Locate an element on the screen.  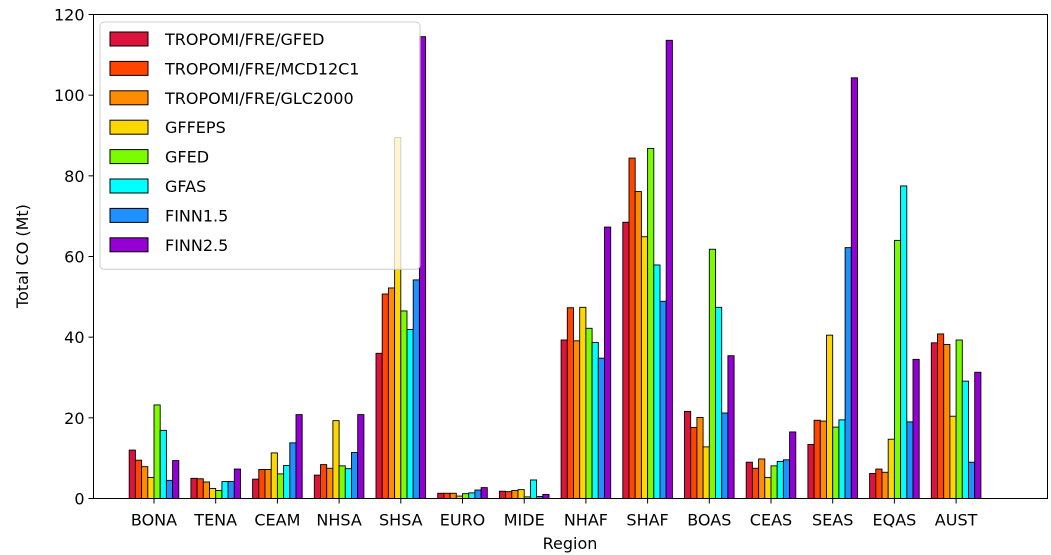
x-axis-label: Region is located at coordinates (570, 543).